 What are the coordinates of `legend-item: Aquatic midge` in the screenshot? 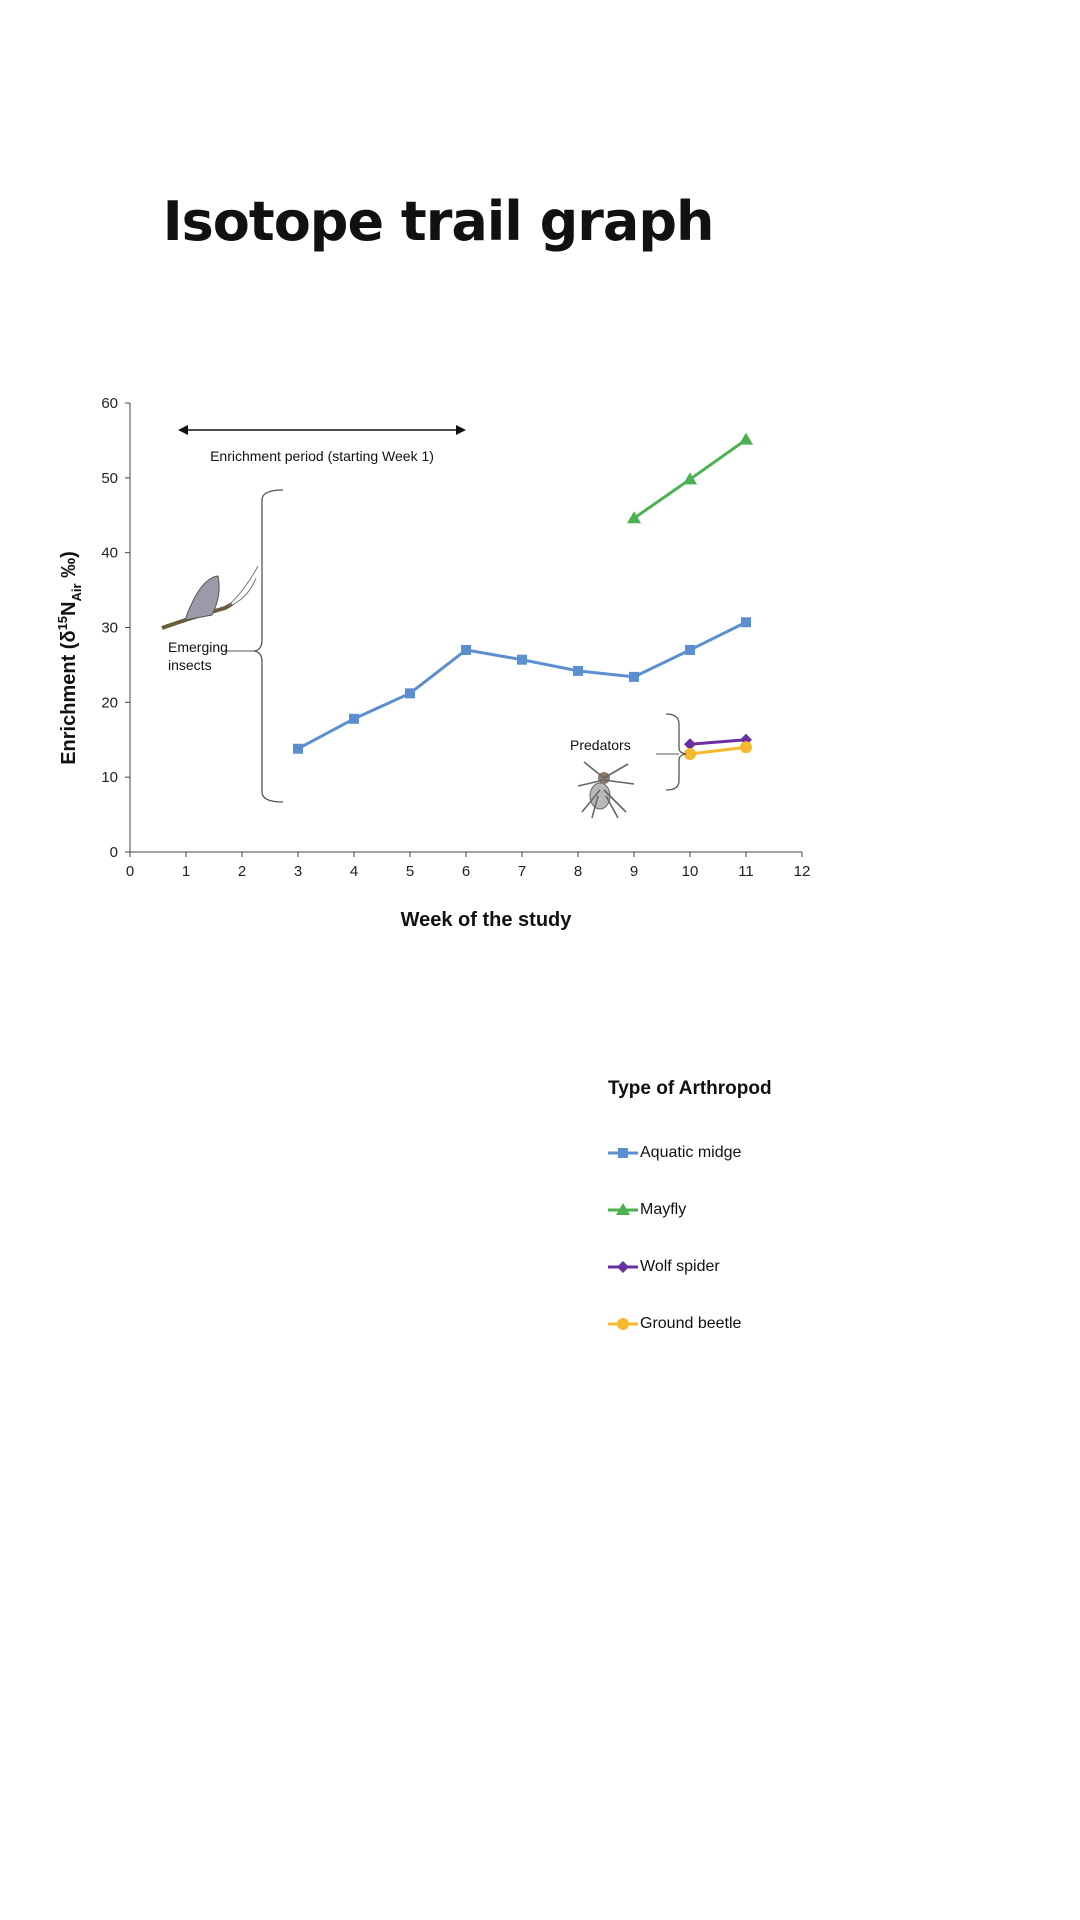 It's located at (690, 1152).